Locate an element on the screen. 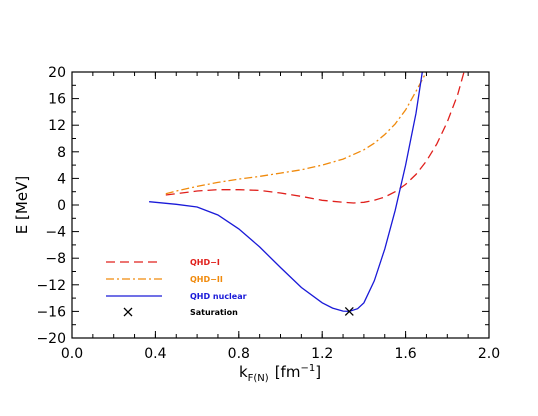 The image size is (538, 416). x-axis-label: kF(N) [fm−1] is located at coordinates (280, 373).